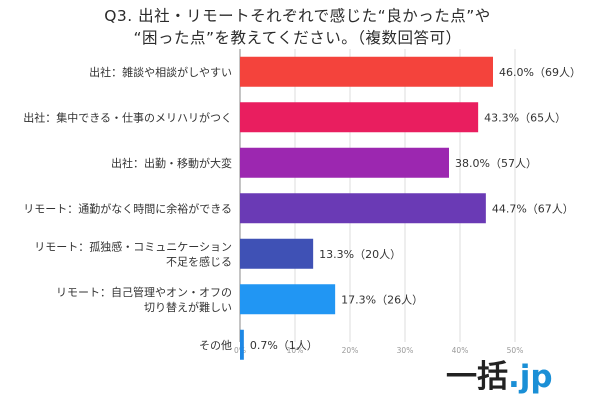 Image resolution: width=595 pixels, height=400 pixels. I want to click on chart-title-line-1: Q3. 出社・リモートそれぞれで感じた“良かった点”や, so click(297, 16).